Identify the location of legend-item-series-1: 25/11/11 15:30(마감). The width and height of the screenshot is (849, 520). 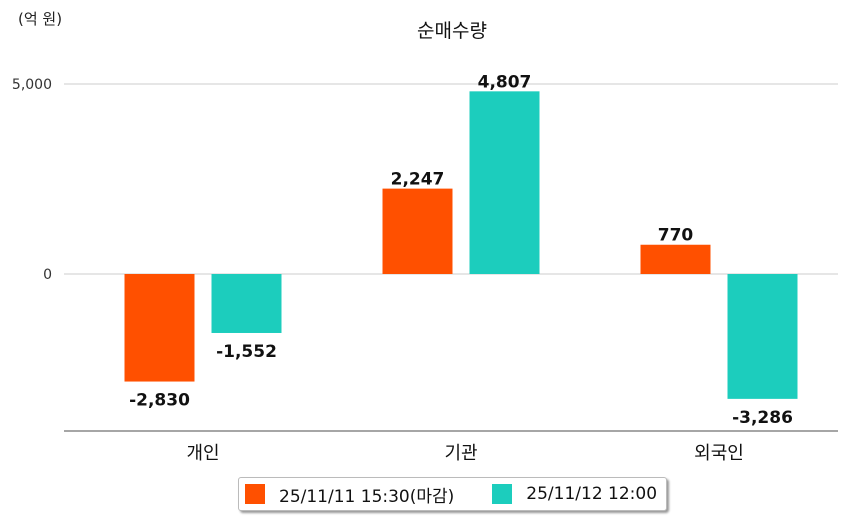
(349, 494).